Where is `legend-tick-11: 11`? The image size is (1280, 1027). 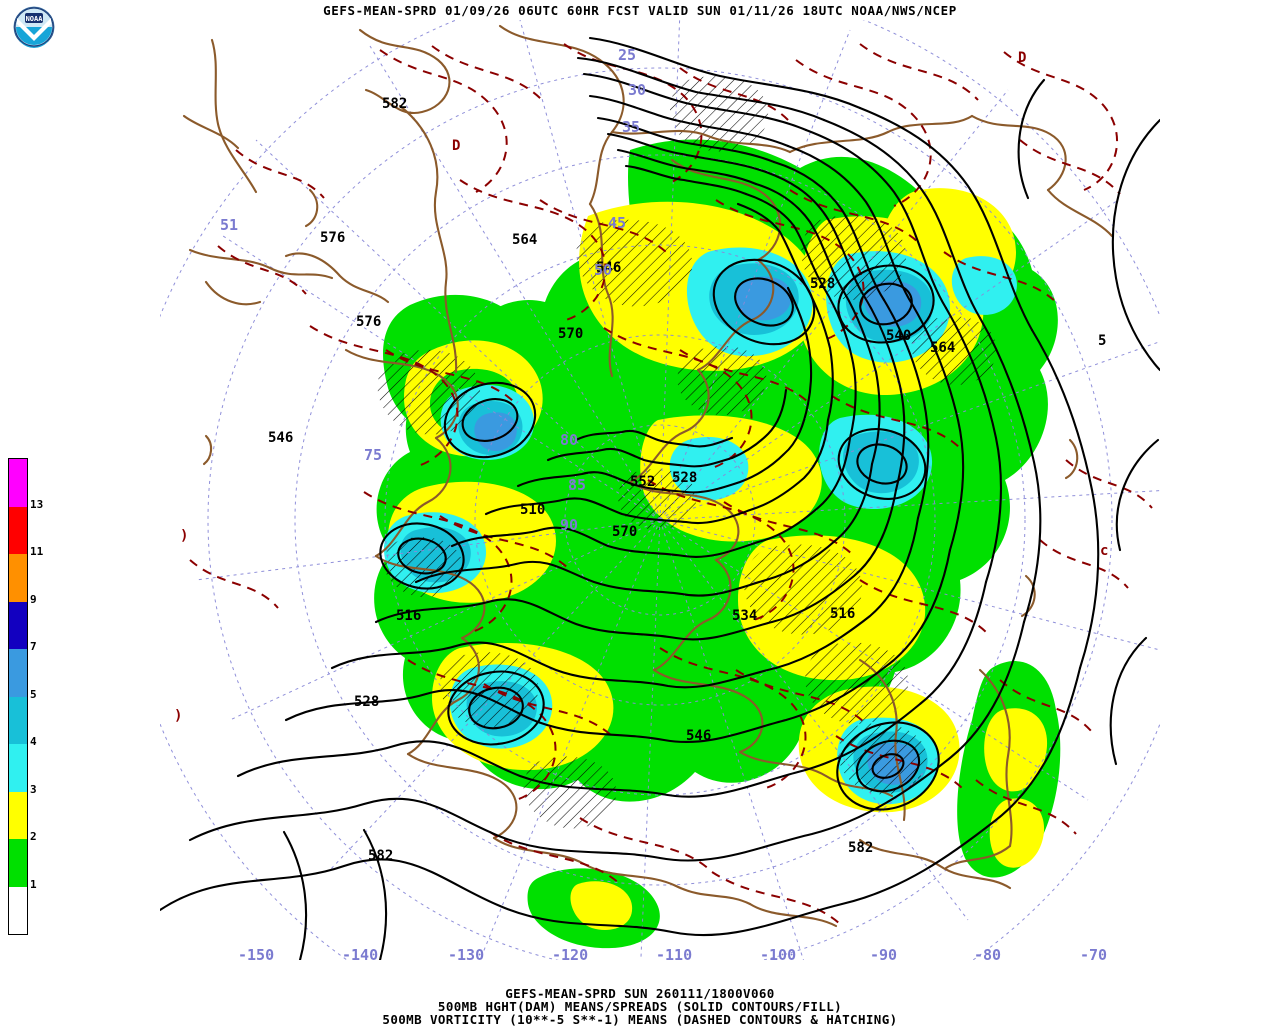 legend-tick-11: 11 is located at coordinates (37, 551).